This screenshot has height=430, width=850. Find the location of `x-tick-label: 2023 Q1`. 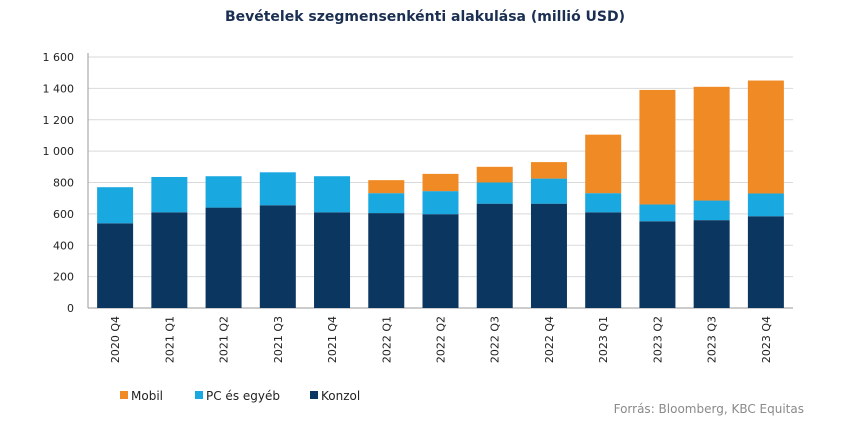

x-tick-label: 2023 Q1 is located at coordinates (603, 339).